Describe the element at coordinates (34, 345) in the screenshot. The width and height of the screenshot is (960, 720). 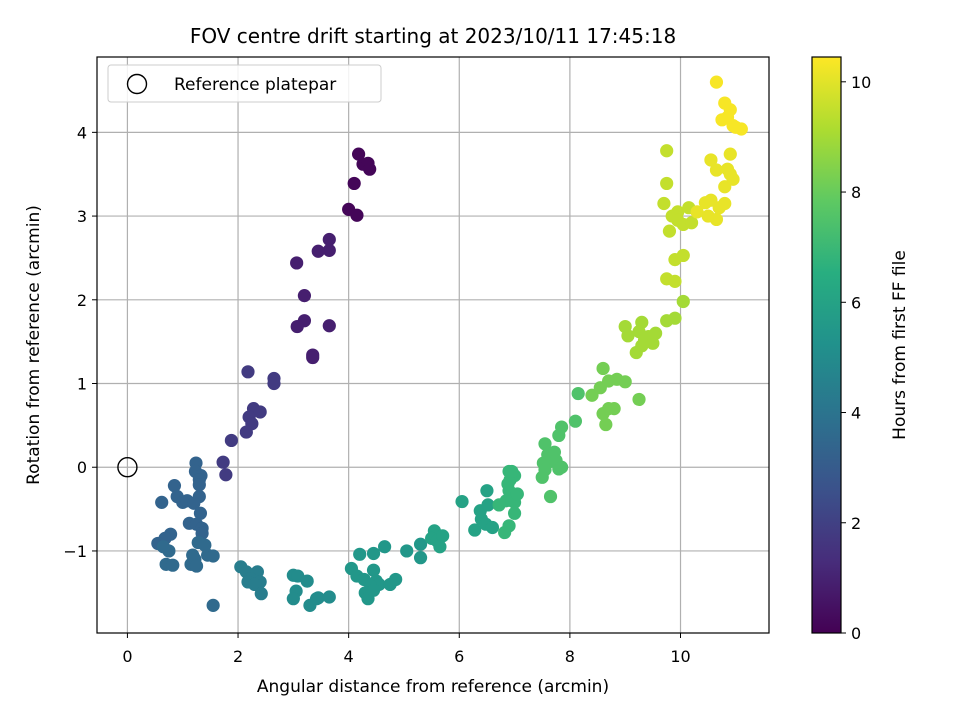
I see `y-axis-label: Rotation from reference (arcmin)` at that location.